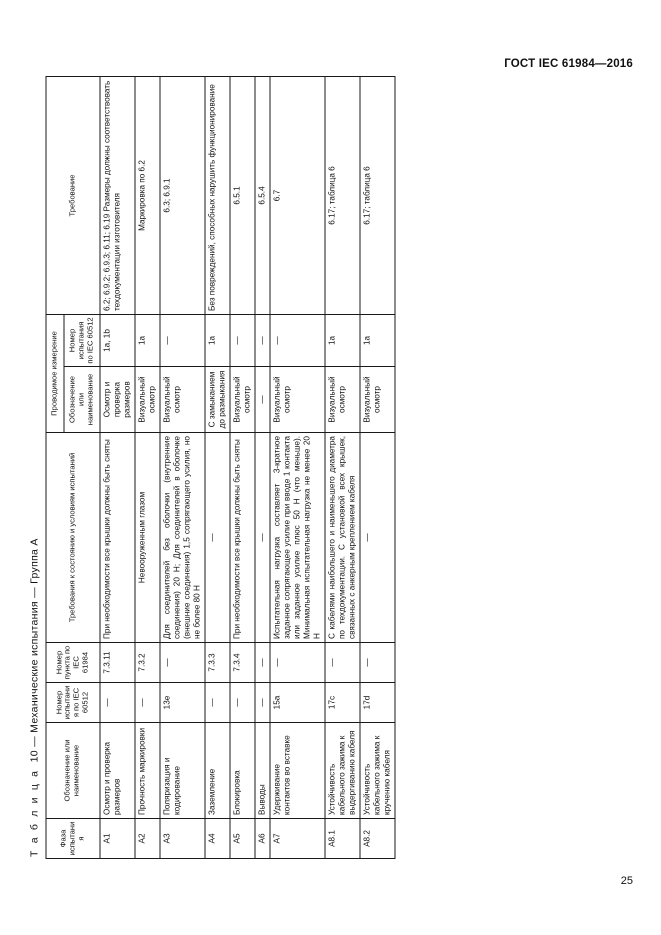 This screenshot has height=935, width=661. Describe the element at coordinates (377, 838) in the screenshot. I see `cell-phase: А8.2` at that location.